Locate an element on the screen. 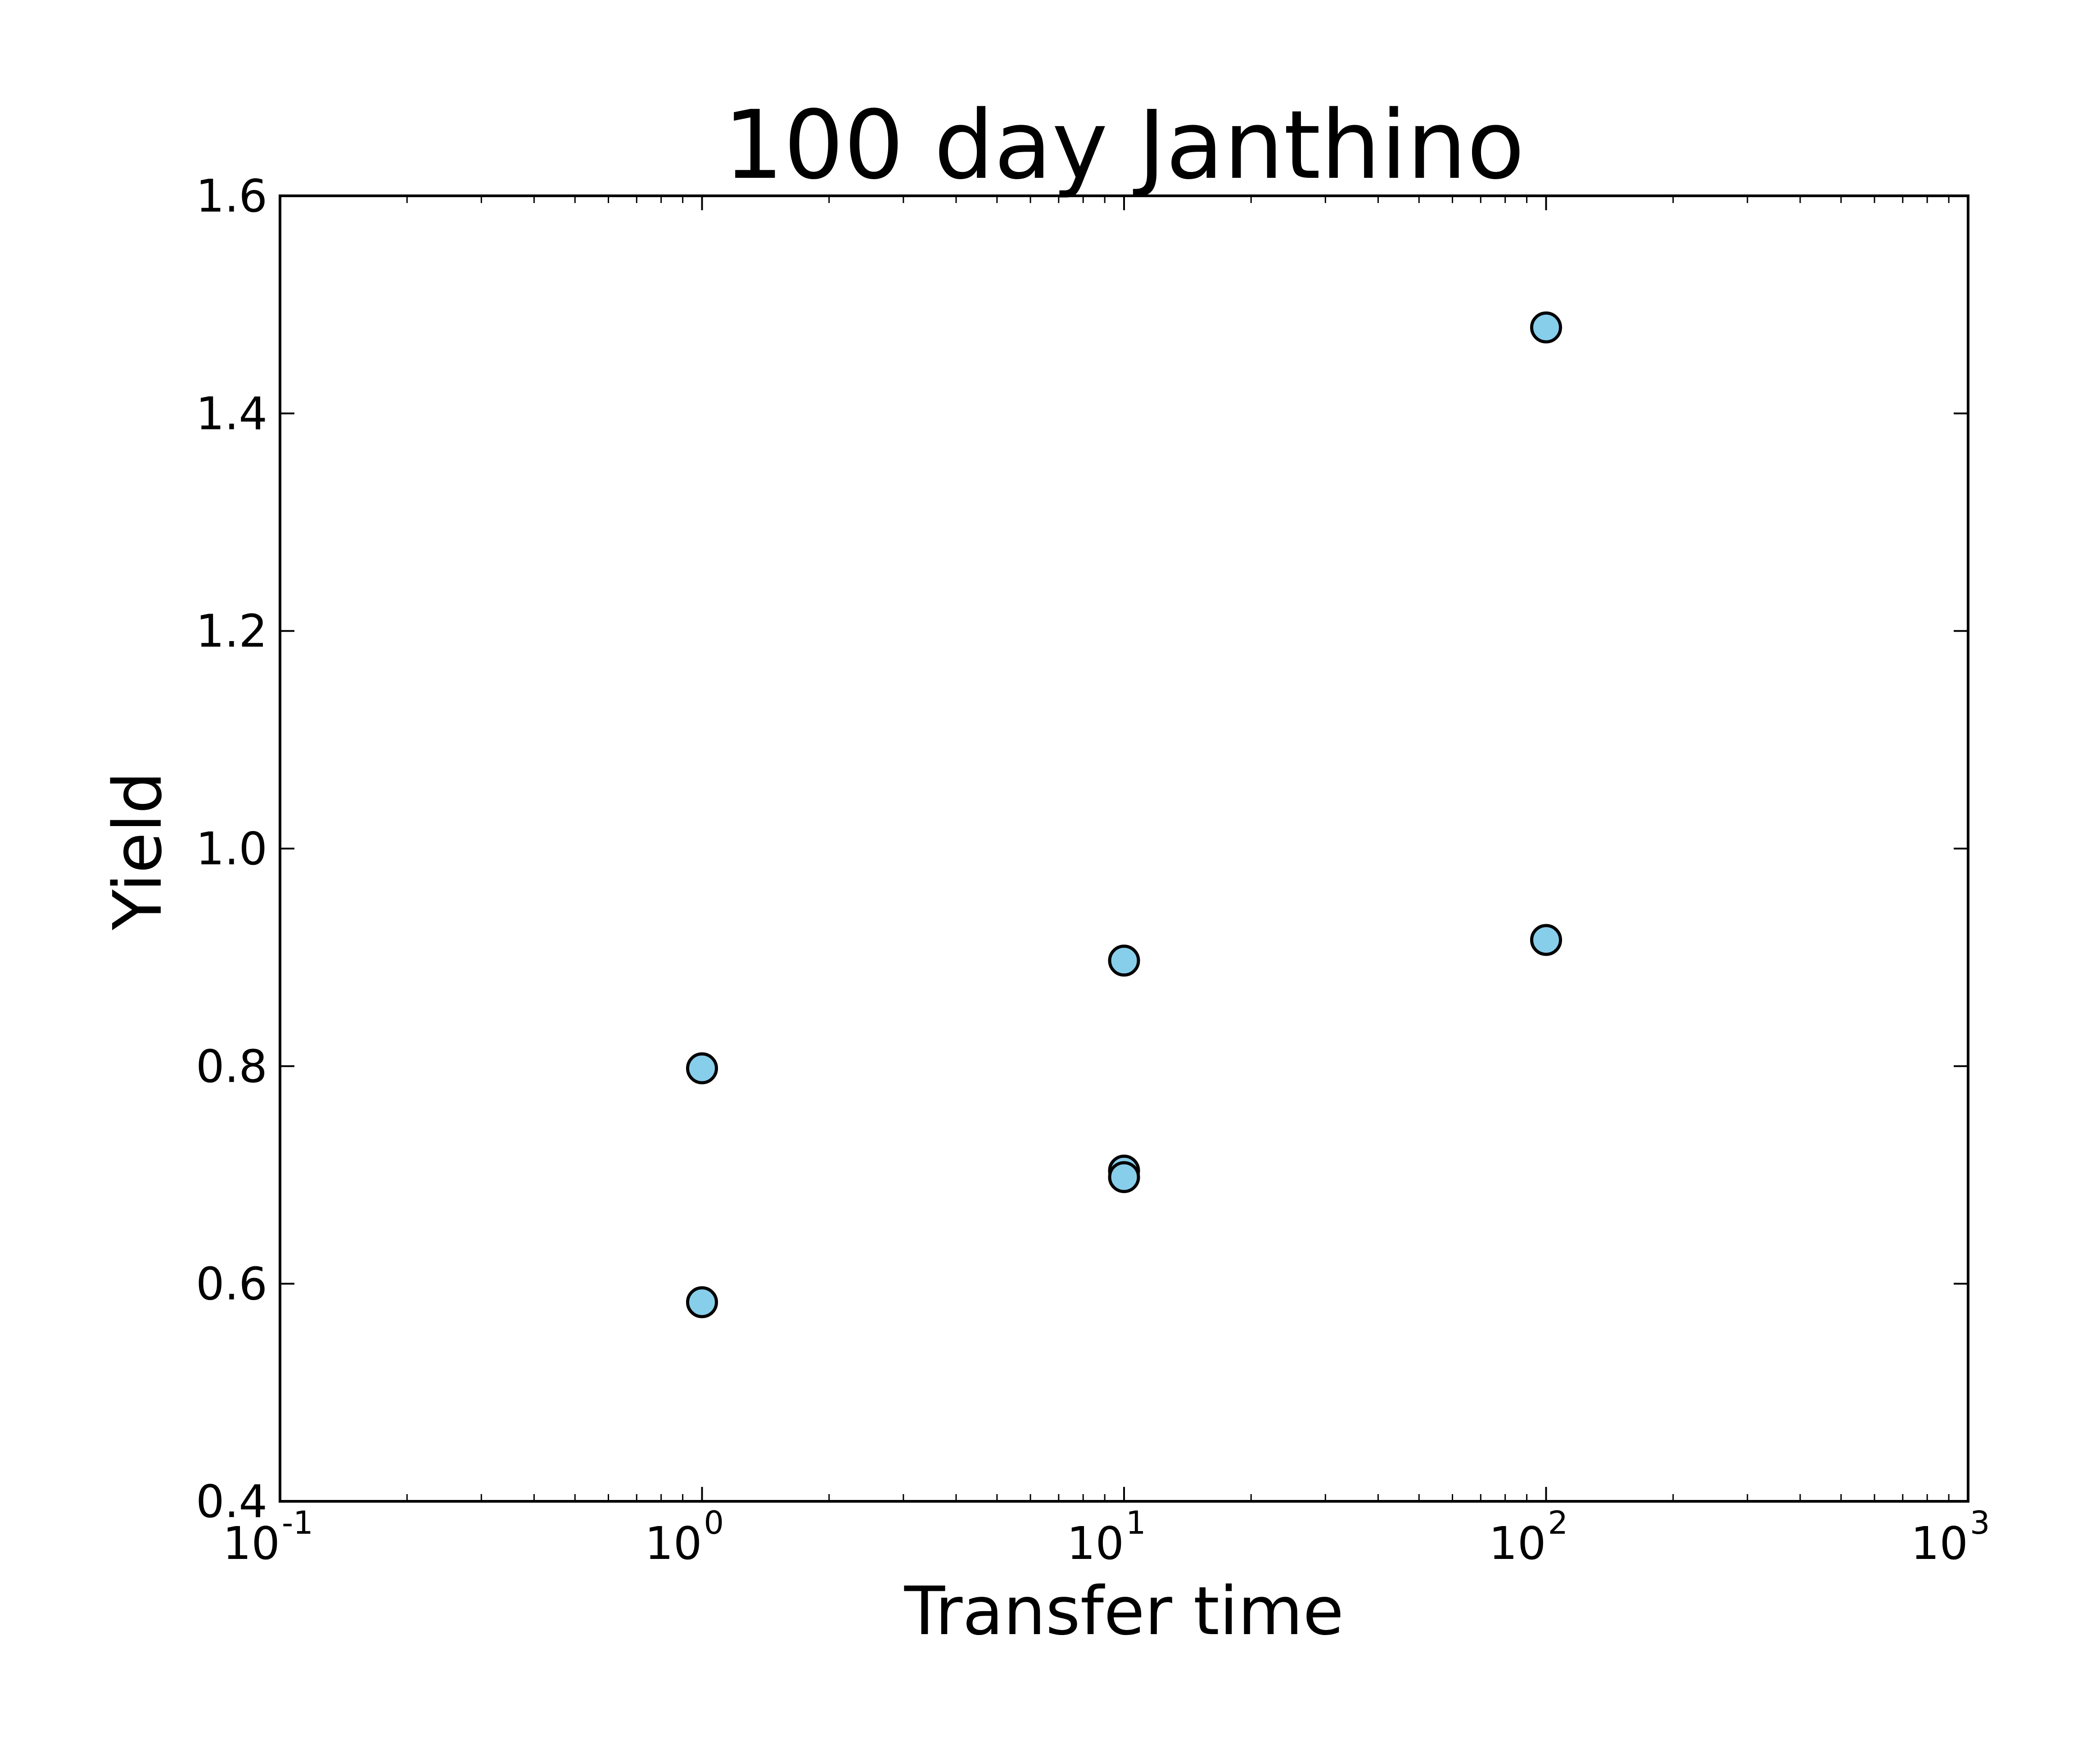 This screenshot has height=1748, width=2100. y-tick-label: 1.2 is located at coordinates (232, 631).